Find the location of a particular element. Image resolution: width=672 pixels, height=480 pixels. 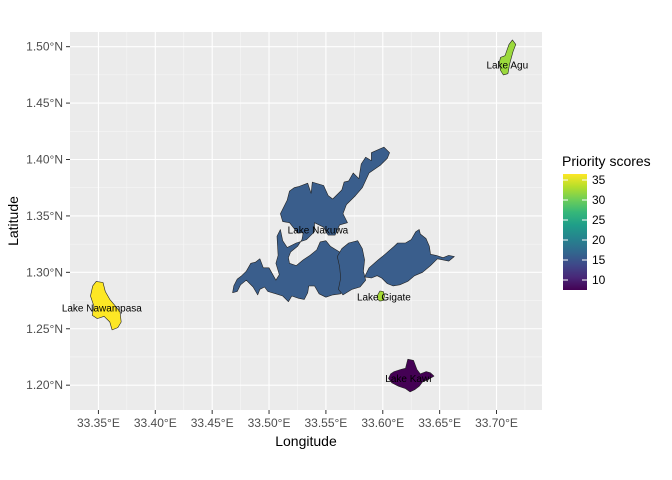

lake-shape-lake-kawi is located at coordinates (411, 375).